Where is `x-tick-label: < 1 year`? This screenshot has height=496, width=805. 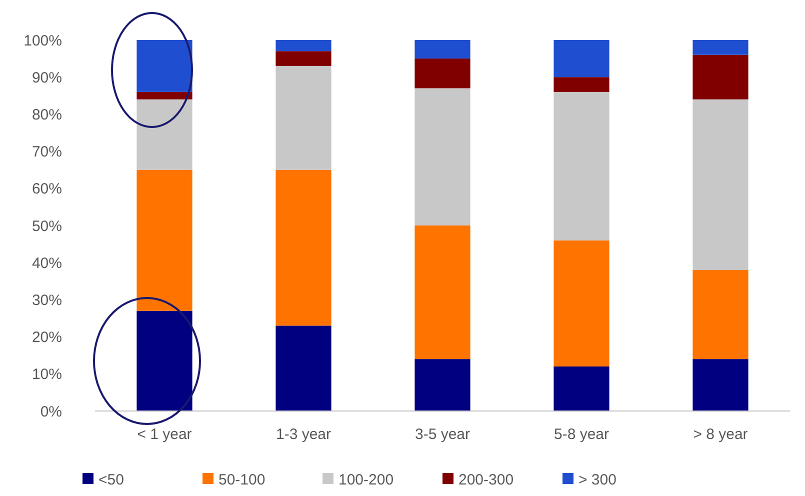
x-tick-label: < 1 year is located at coordinates (164, 434).